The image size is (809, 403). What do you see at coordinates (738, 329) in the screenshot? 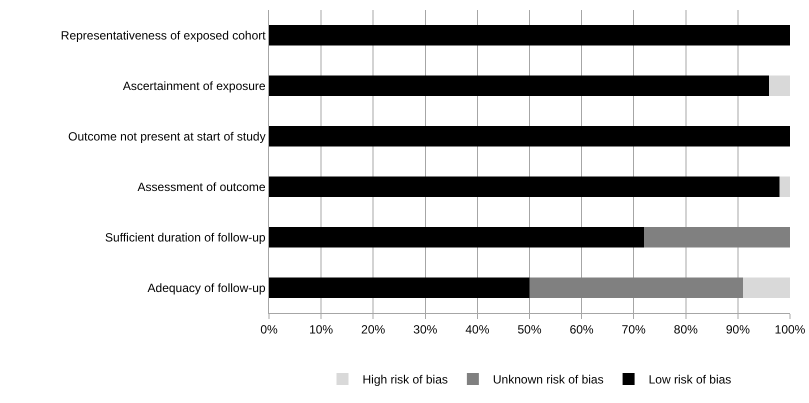
I see `x-tick-label: 90%` at bounding box center [738, 329].